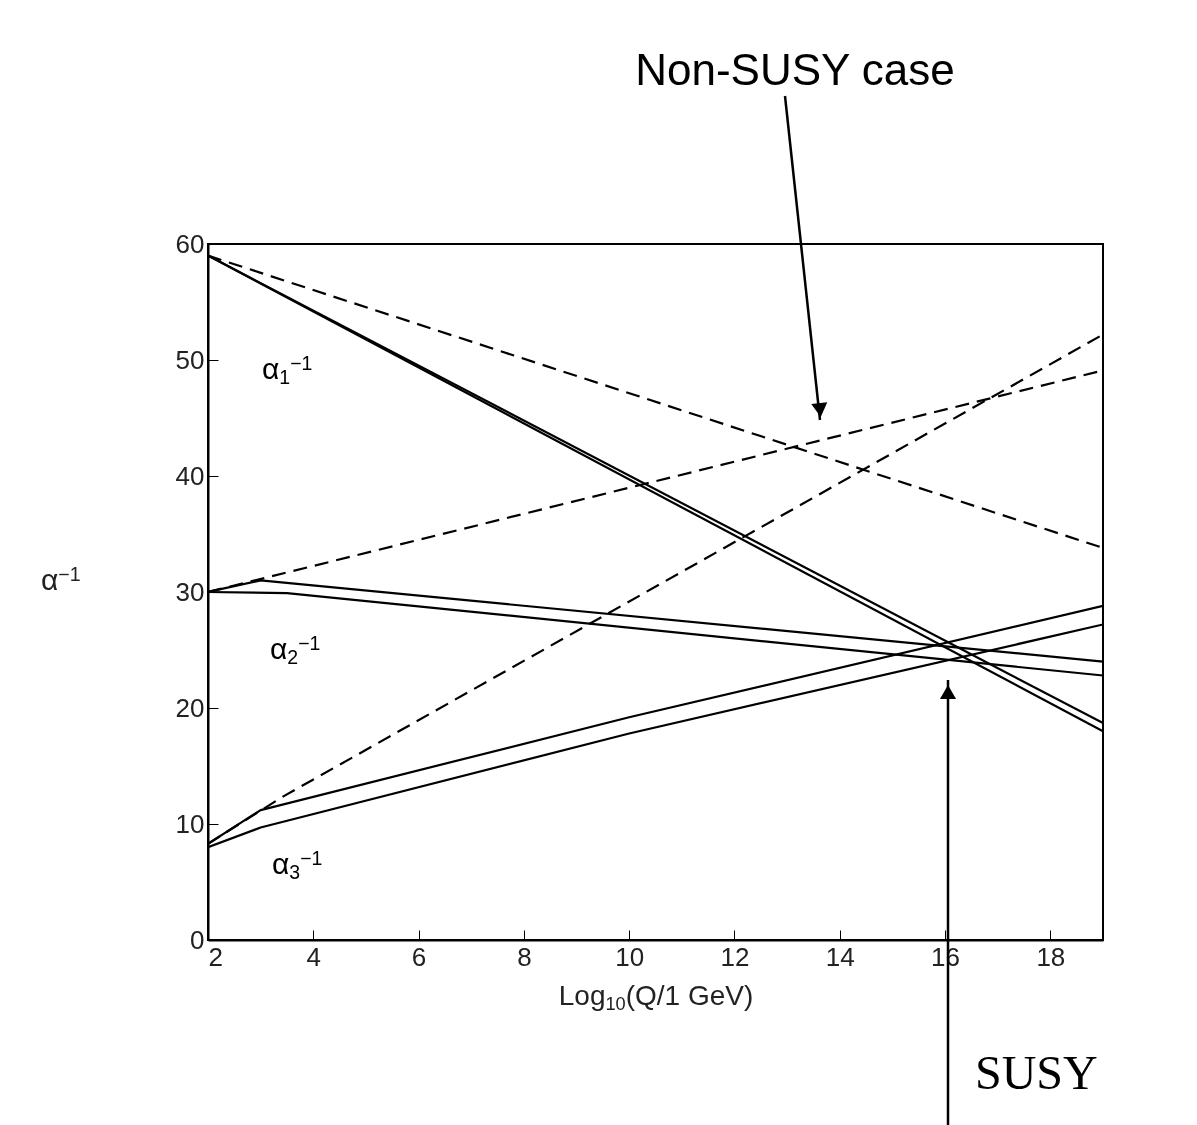  I want to click on x-tick-label: 12, so click(735, 956).